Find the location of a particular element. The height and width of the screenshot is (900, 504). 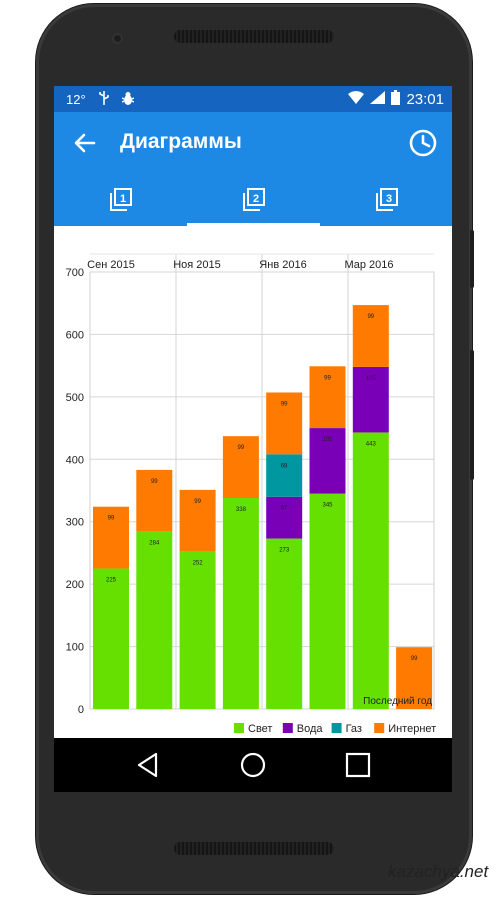

bottom-speaker is located at coordinates (254, 848).